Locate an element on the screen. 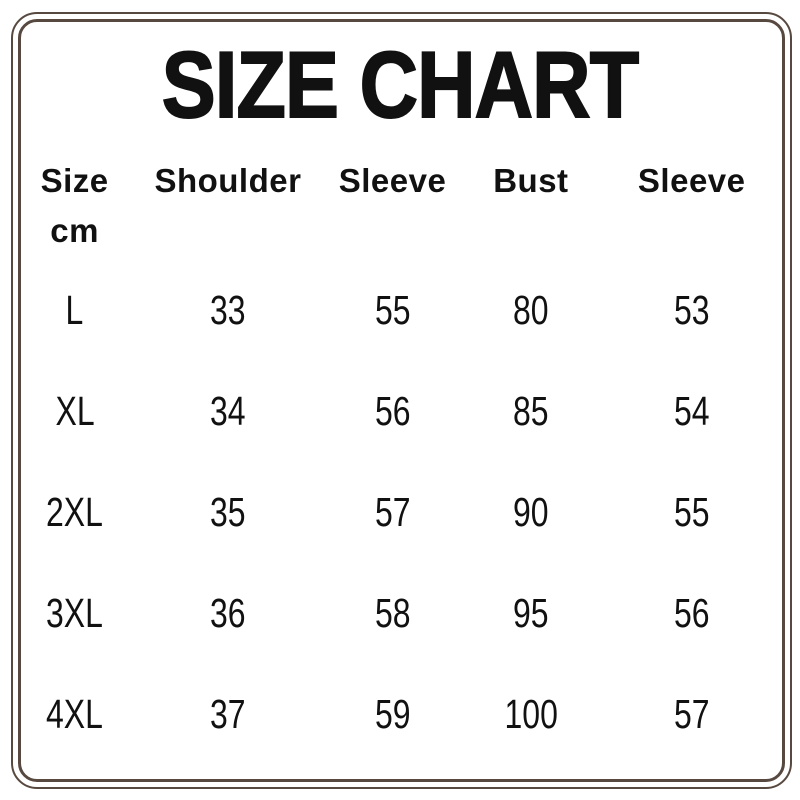 Image resolution: width=800 pixels, height=800 pixels. table-row-xl: XL 34 56 85 54 is located at coordinates (400, 411).